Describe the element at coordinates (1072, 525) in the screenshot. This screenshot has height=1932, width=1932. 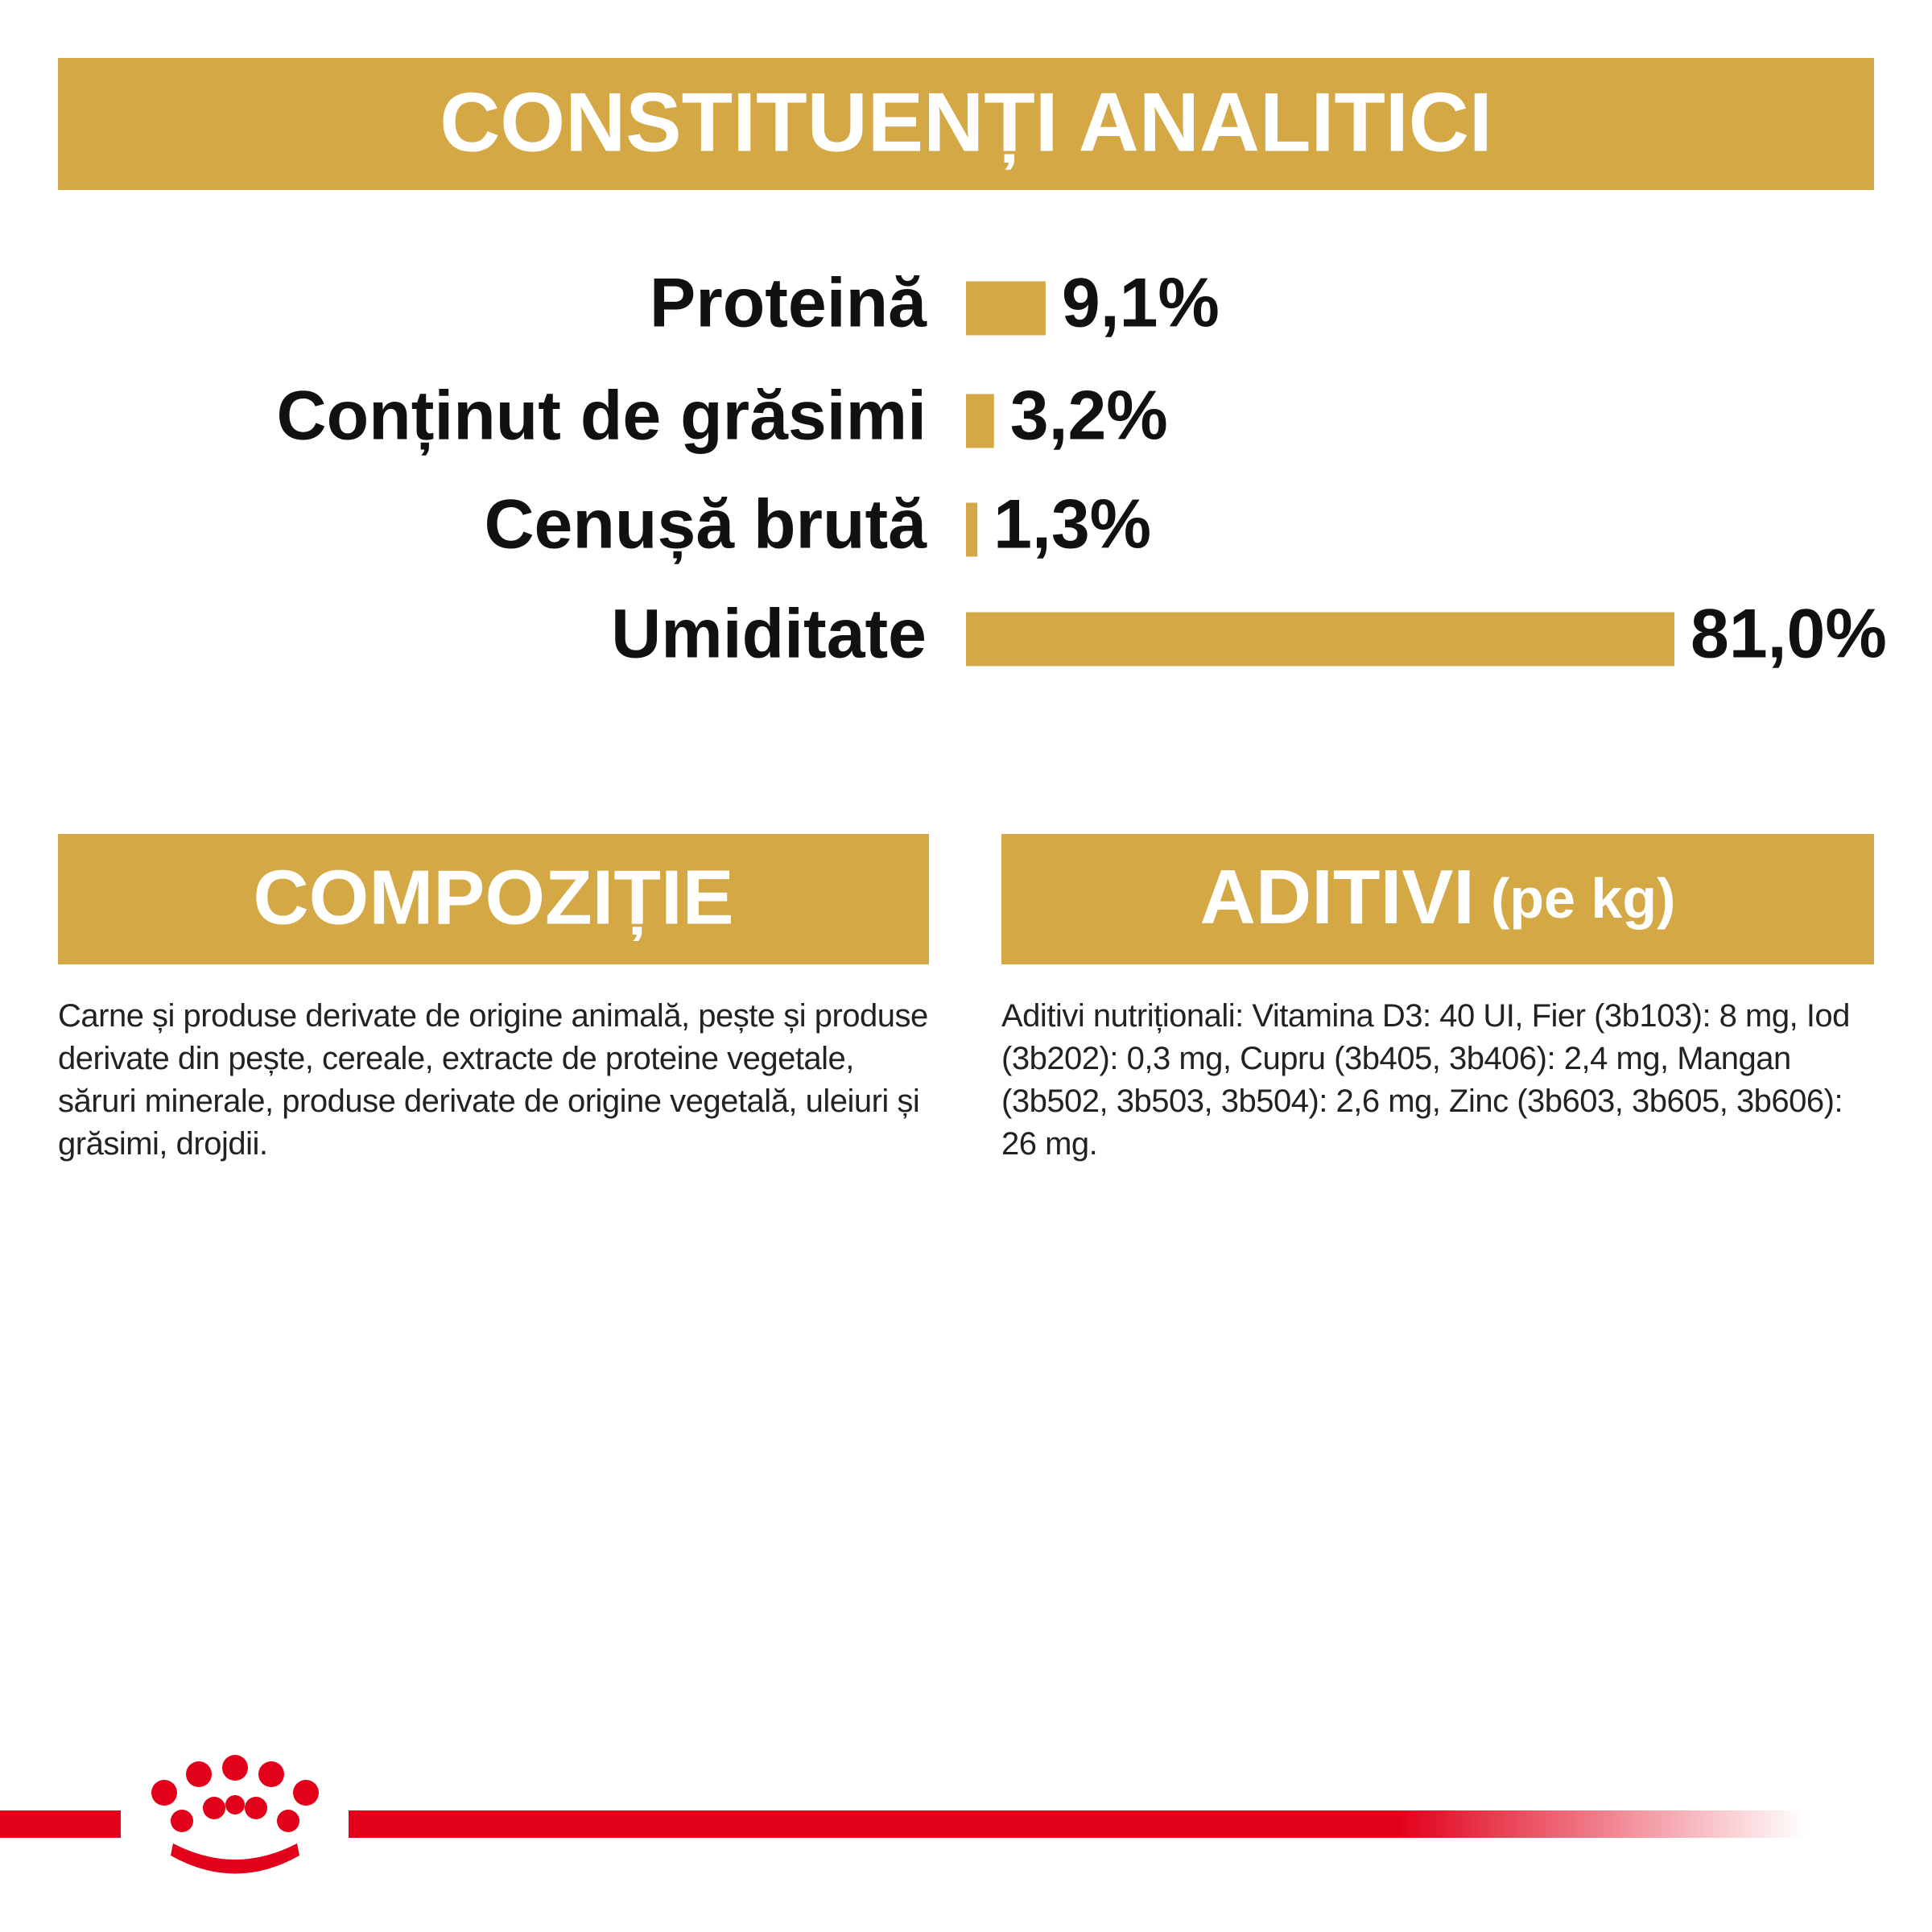
I see `value-label: 1,3%` at that location.